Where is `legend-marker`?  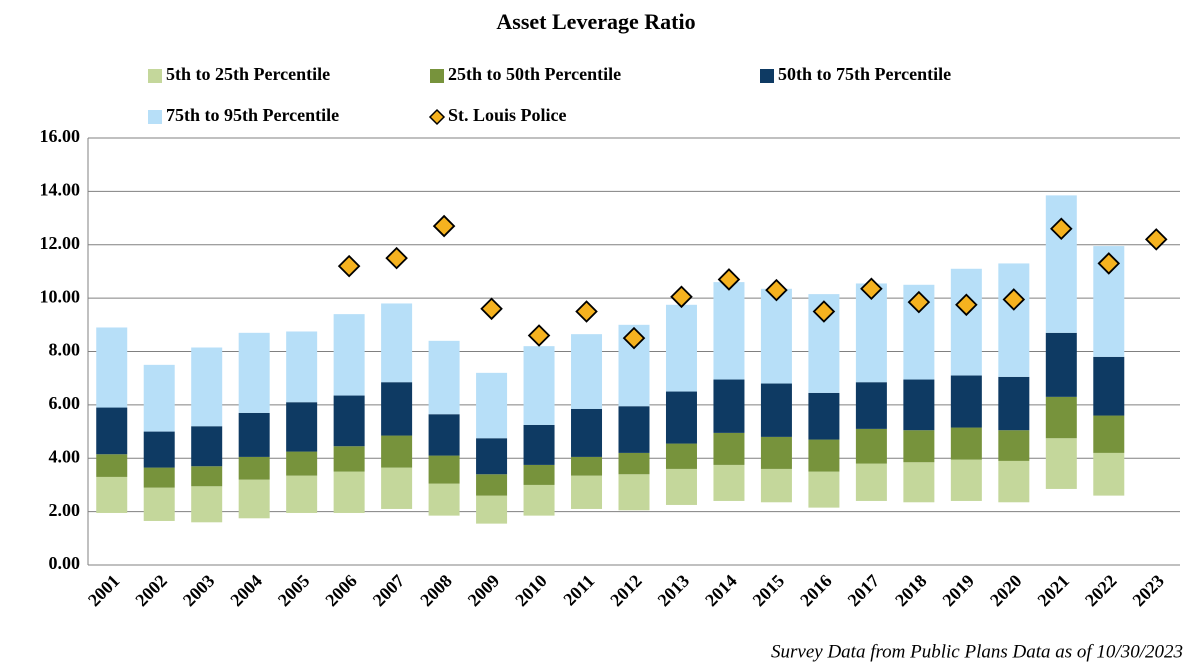 legend-marker is located at coordinates (437, 117).